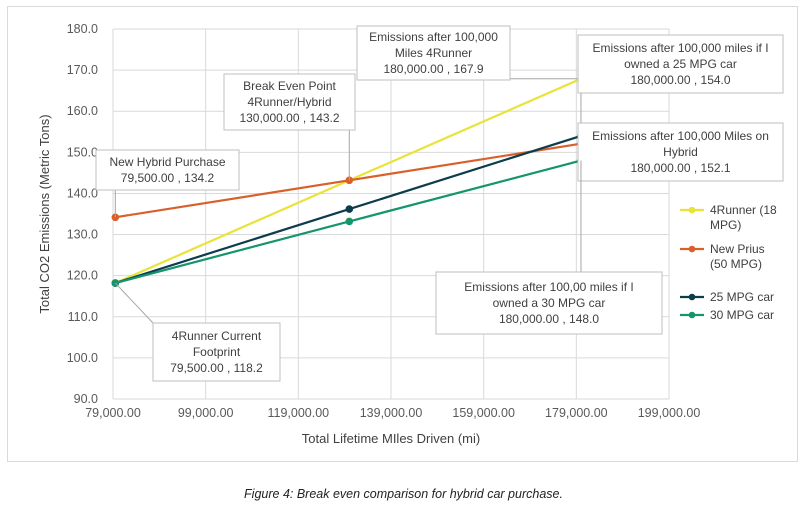  I want to click on y-tick-label: 130.0, so click(82, 235).